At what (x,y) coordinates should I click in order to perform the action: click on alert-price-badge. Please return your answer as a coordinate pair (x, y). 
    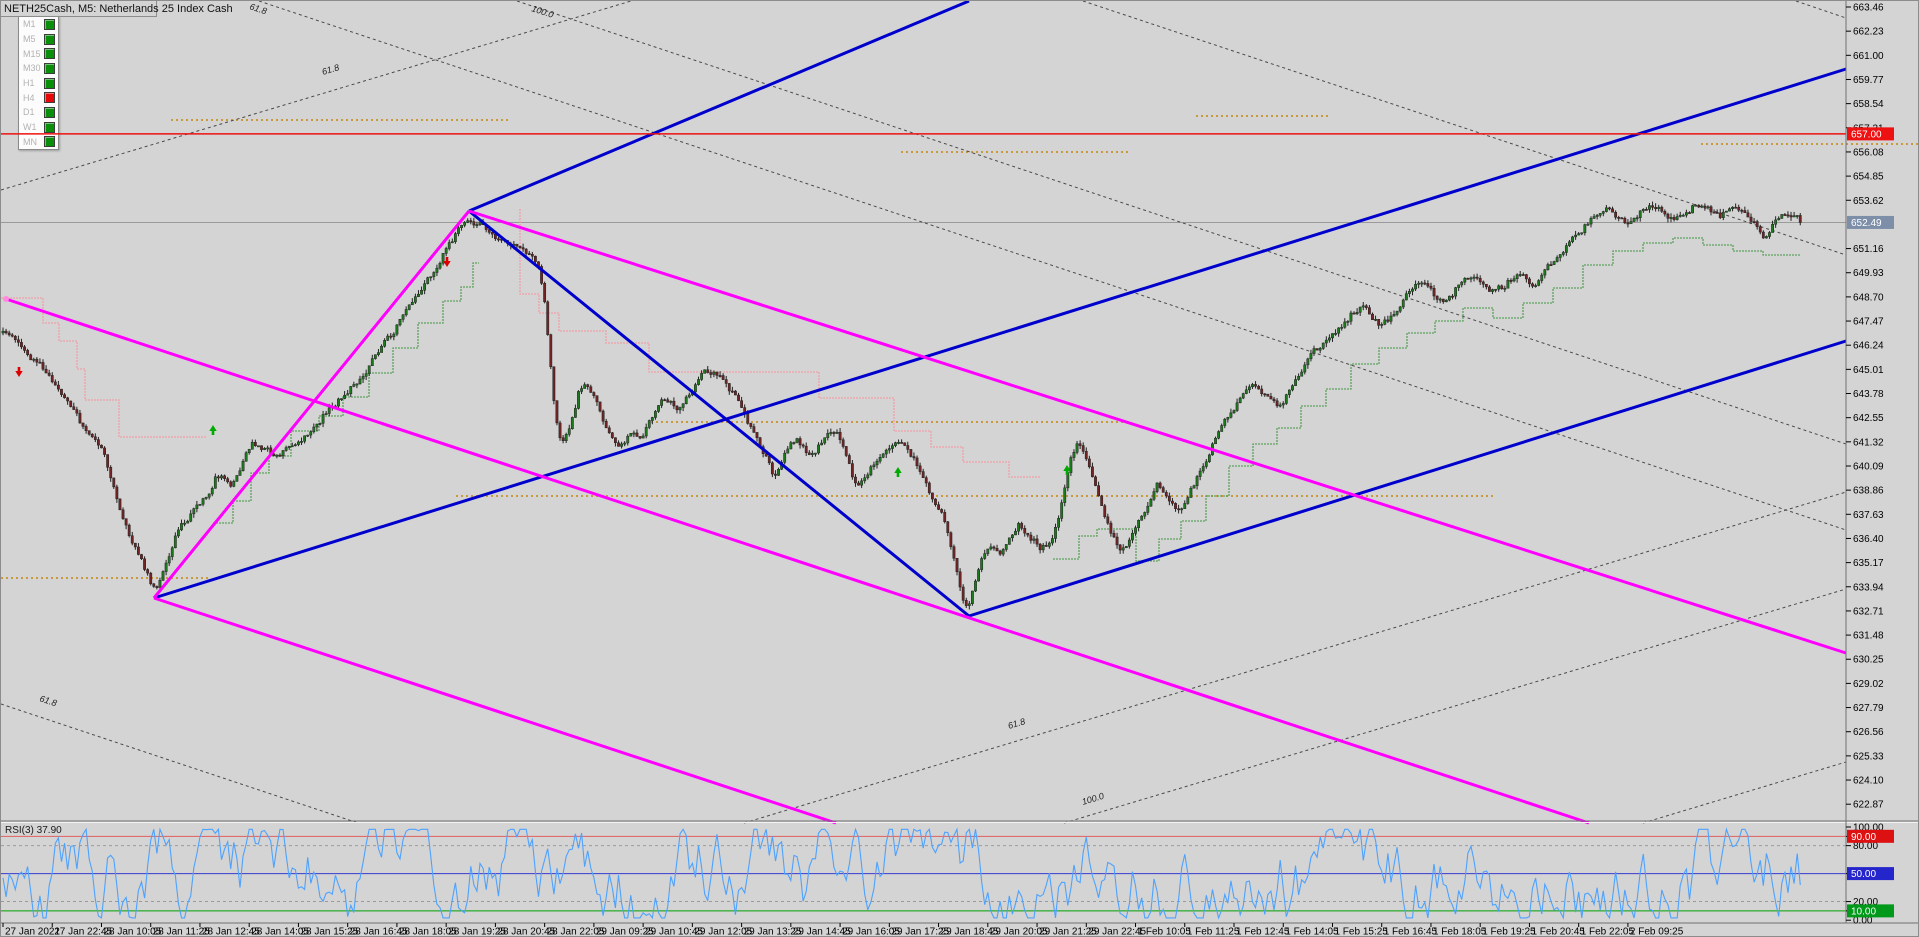
    Looking at the image, I should click on (1870, 134).